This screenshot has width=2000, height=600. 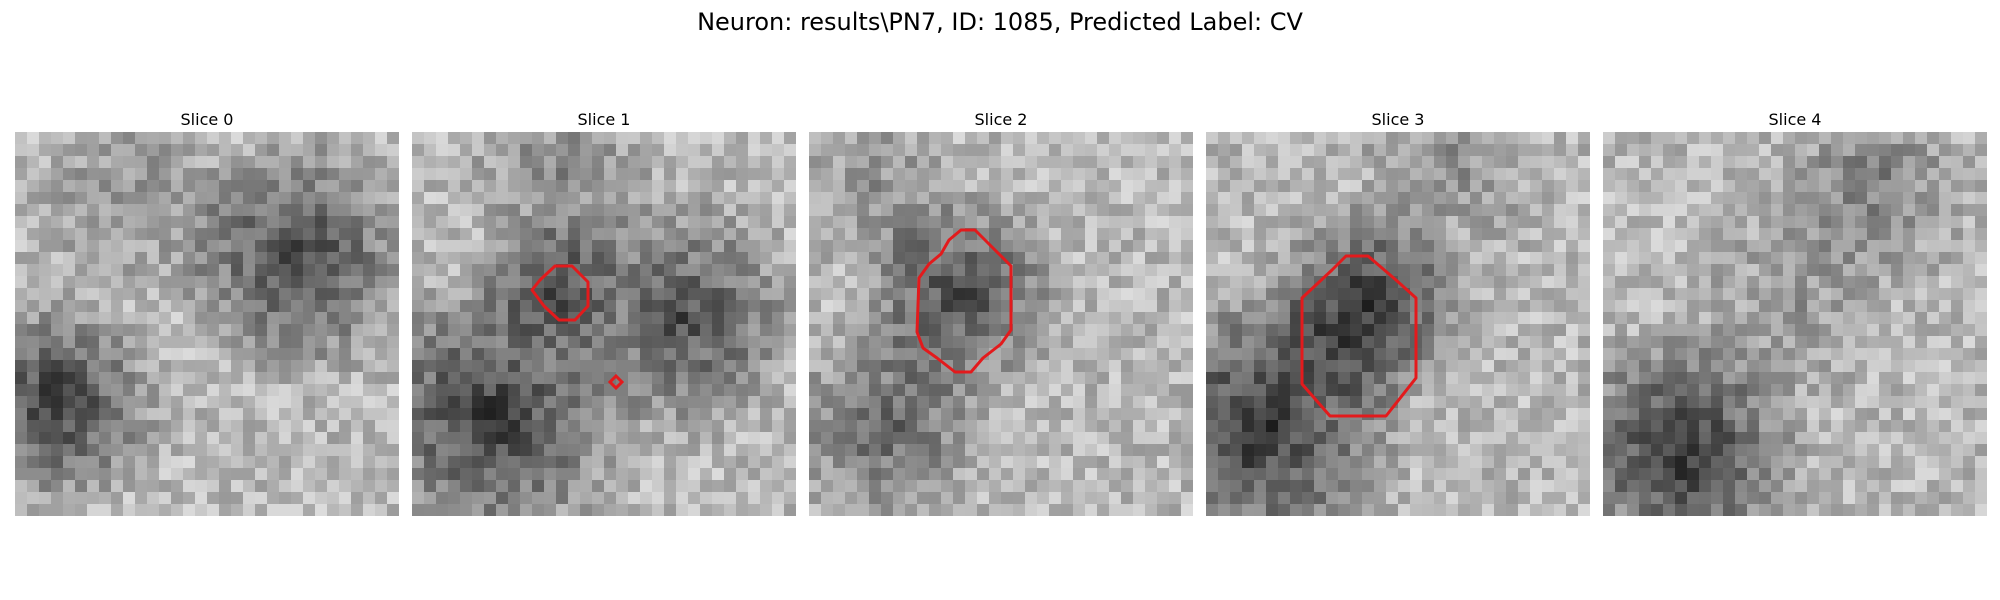 I want to click on slice-title: Slice 4, so click(x=1795, y=119).